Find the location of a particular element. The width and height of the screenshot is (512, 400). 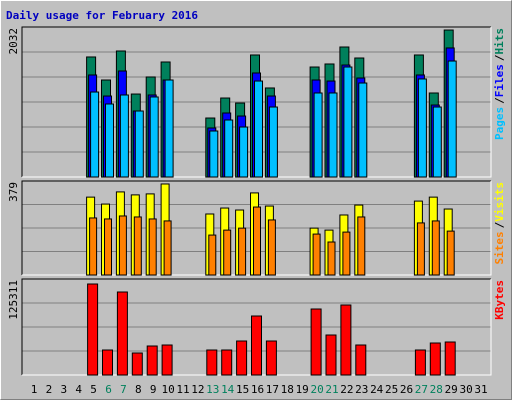

x-tick-label: 11 is located at coordinates (182, 389).